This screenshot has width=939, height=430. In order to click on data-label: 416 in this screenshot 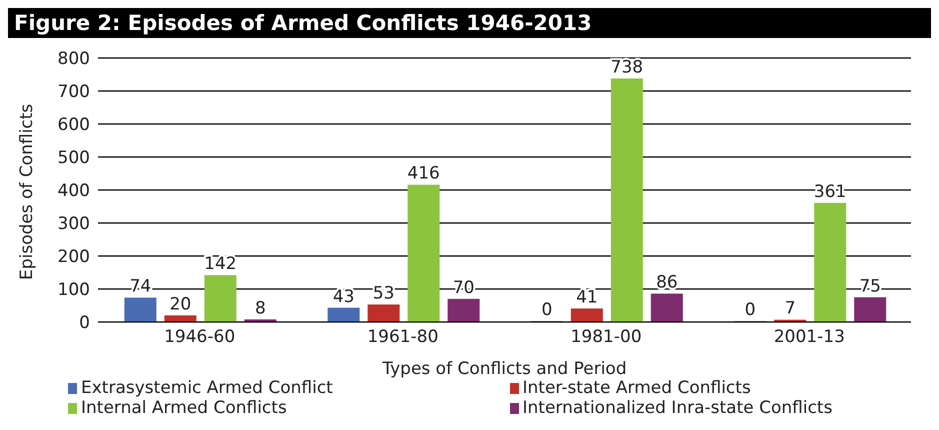, I will do `click(423, 174)`.